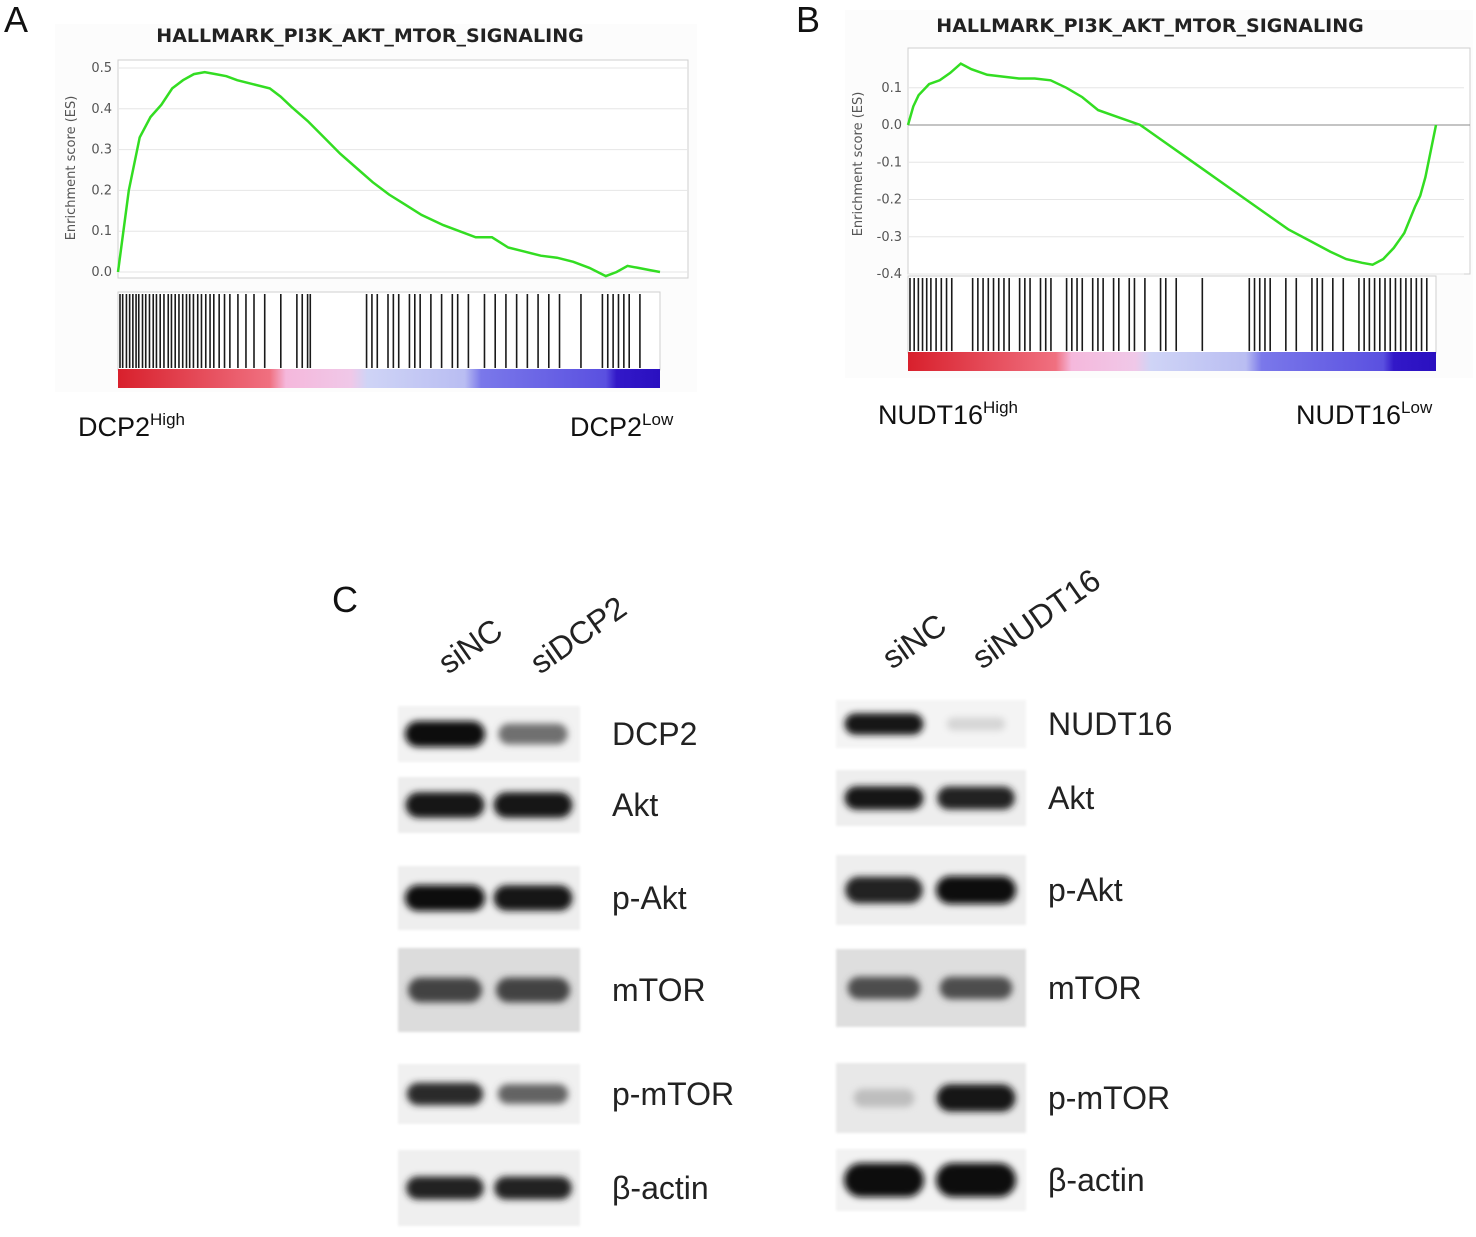 This screenshot has height=1237, width=1476. What do you see at coordinates (889, 200) in the screenshot?
I see `y-tick-label: -0.2` at bounding box center [889, 200].